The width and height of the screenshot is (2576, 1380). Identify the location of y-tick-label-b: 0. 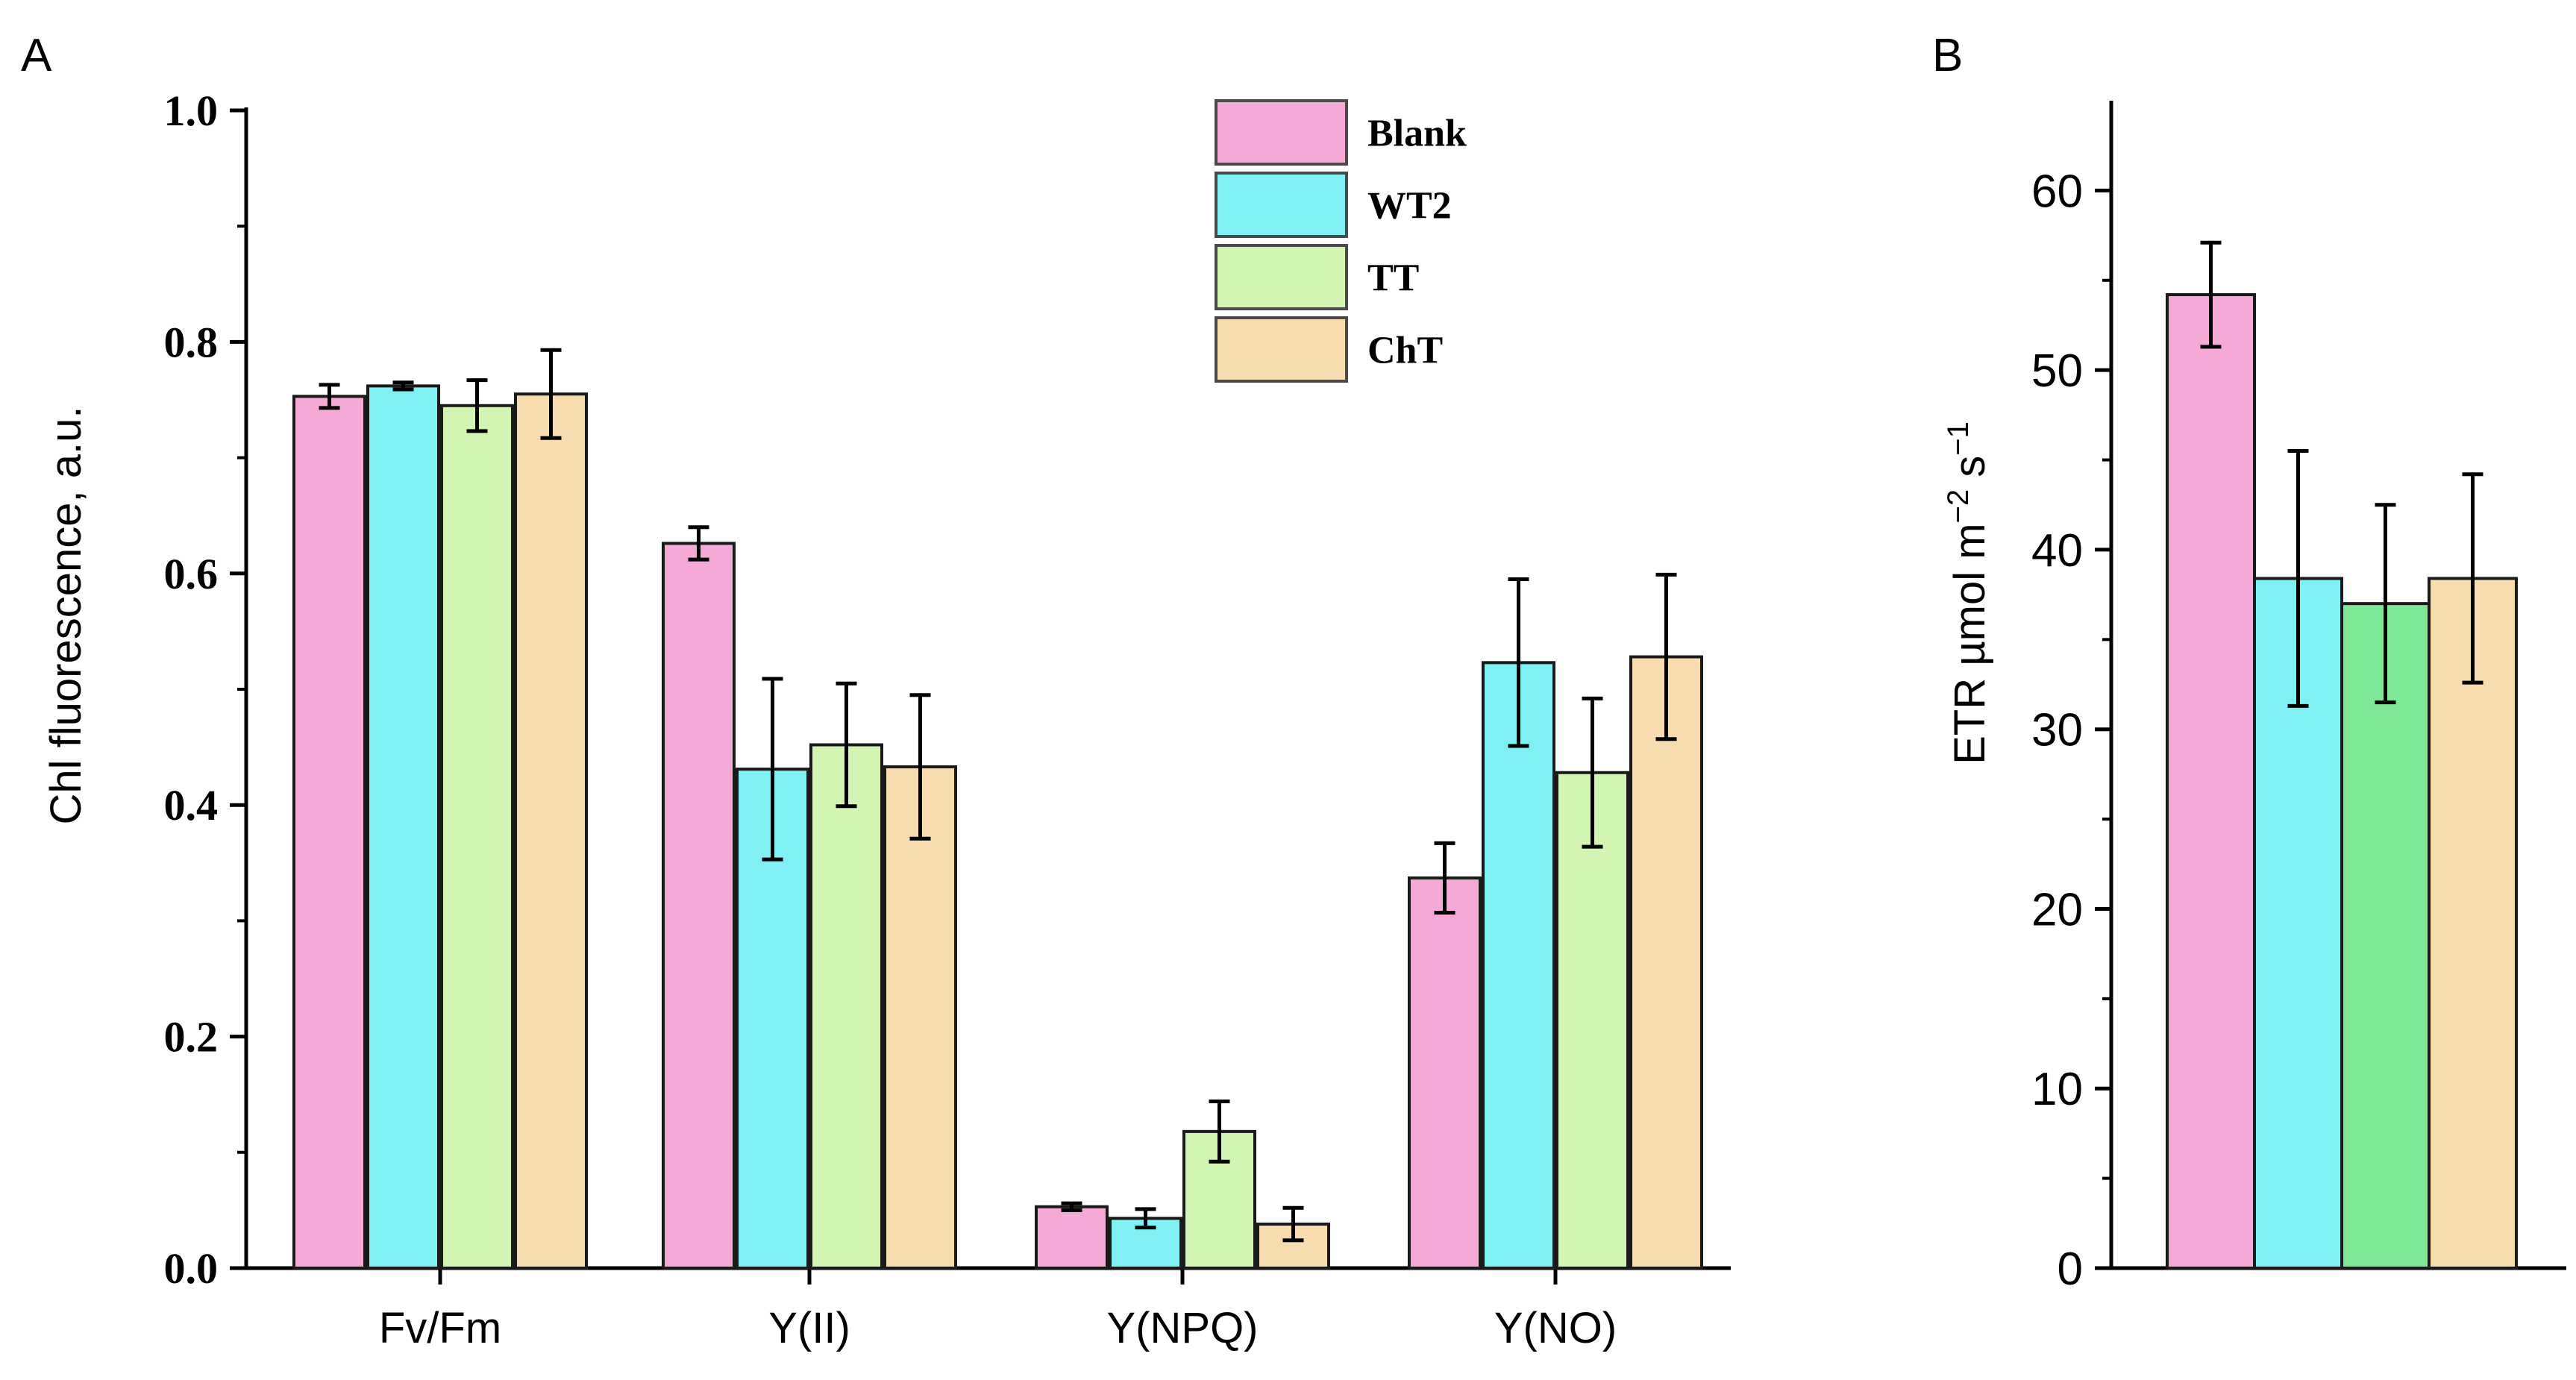
(2070, 1269).